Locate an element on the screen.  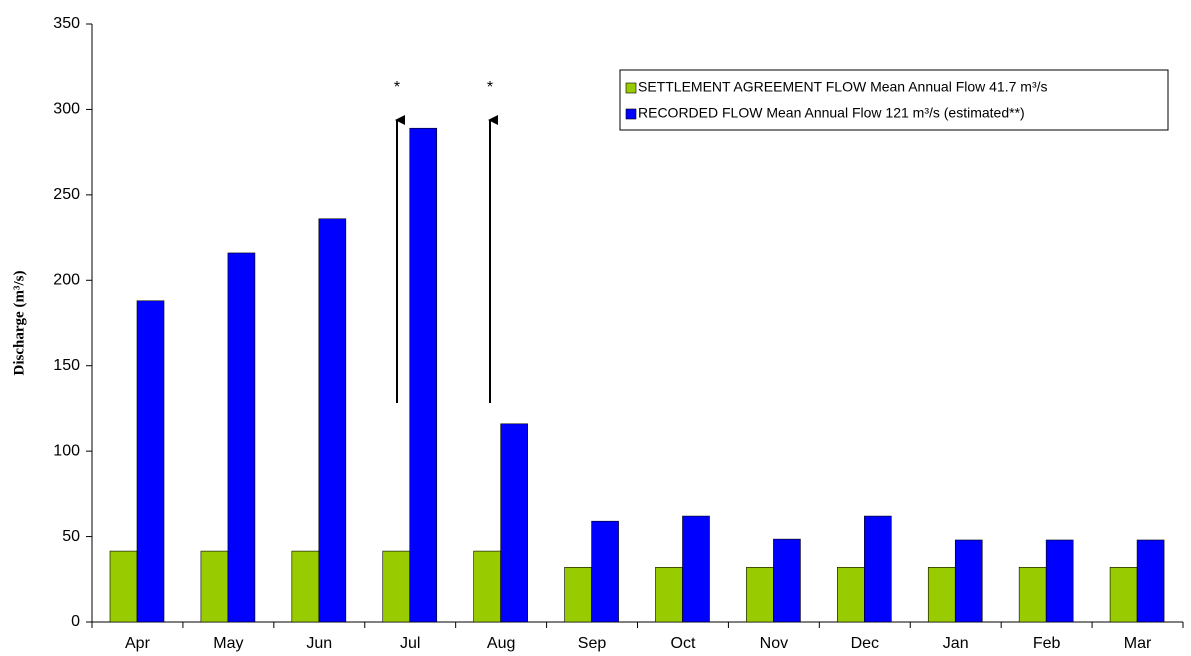
x-tick-label: Nov is located at coordinates (774, 643).